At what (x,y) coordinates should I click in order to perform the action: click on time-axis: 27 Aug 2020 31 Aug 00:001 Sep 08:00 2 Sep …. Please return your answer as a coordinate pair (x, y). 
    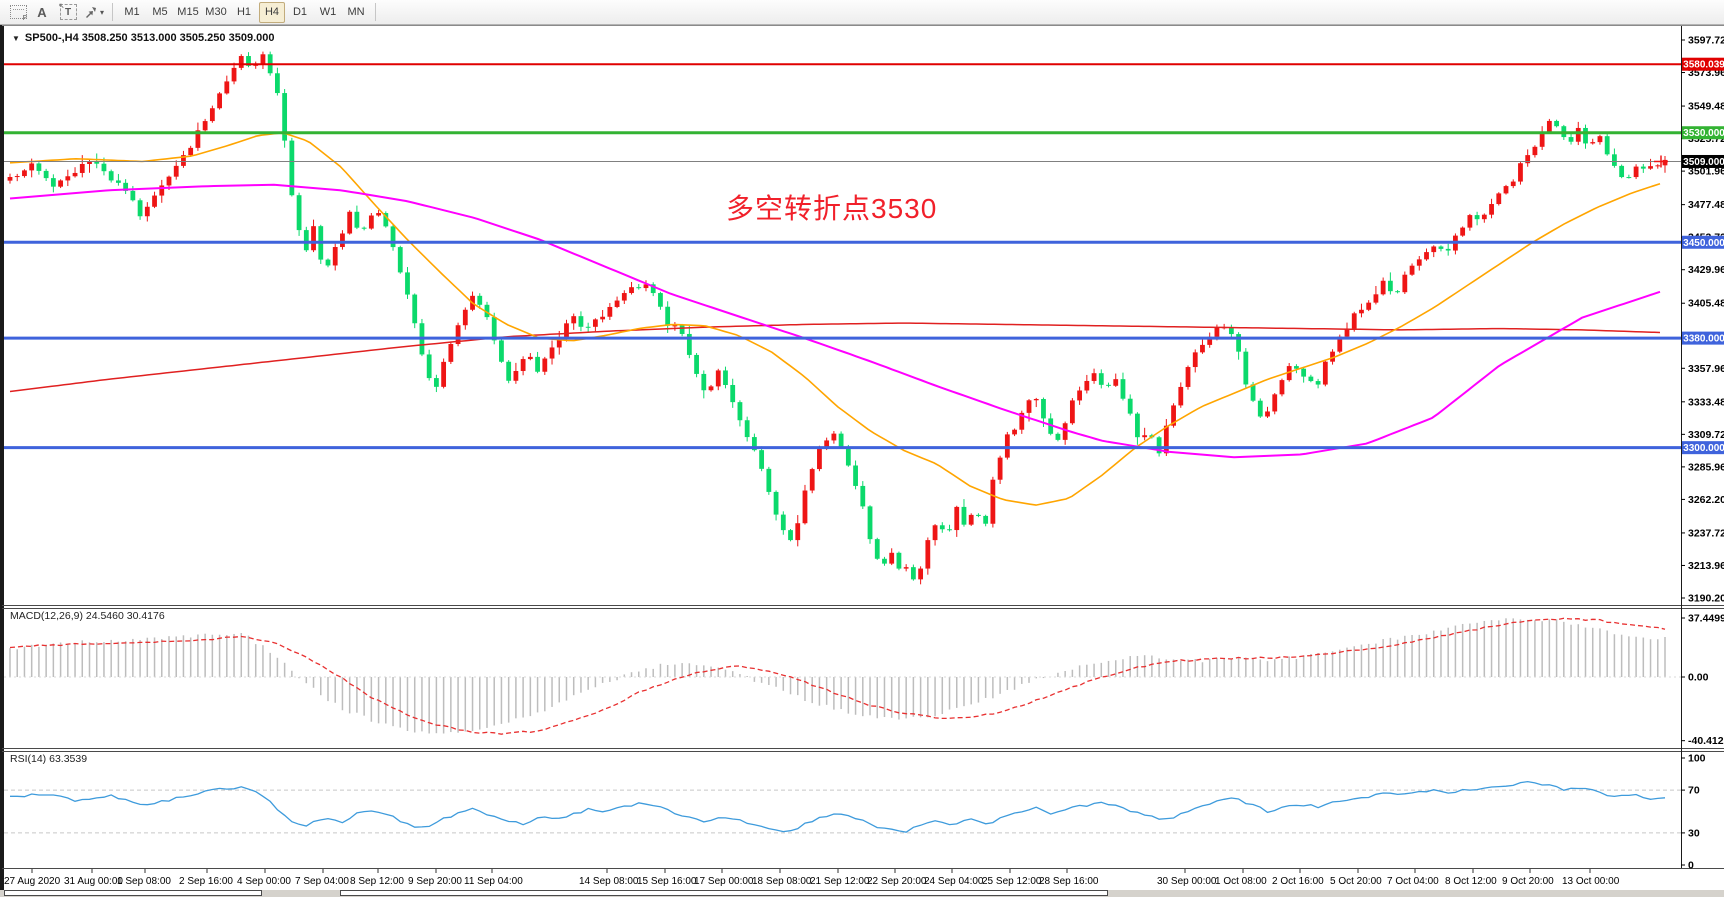
    Looking at the image, I should click on (812, 878).